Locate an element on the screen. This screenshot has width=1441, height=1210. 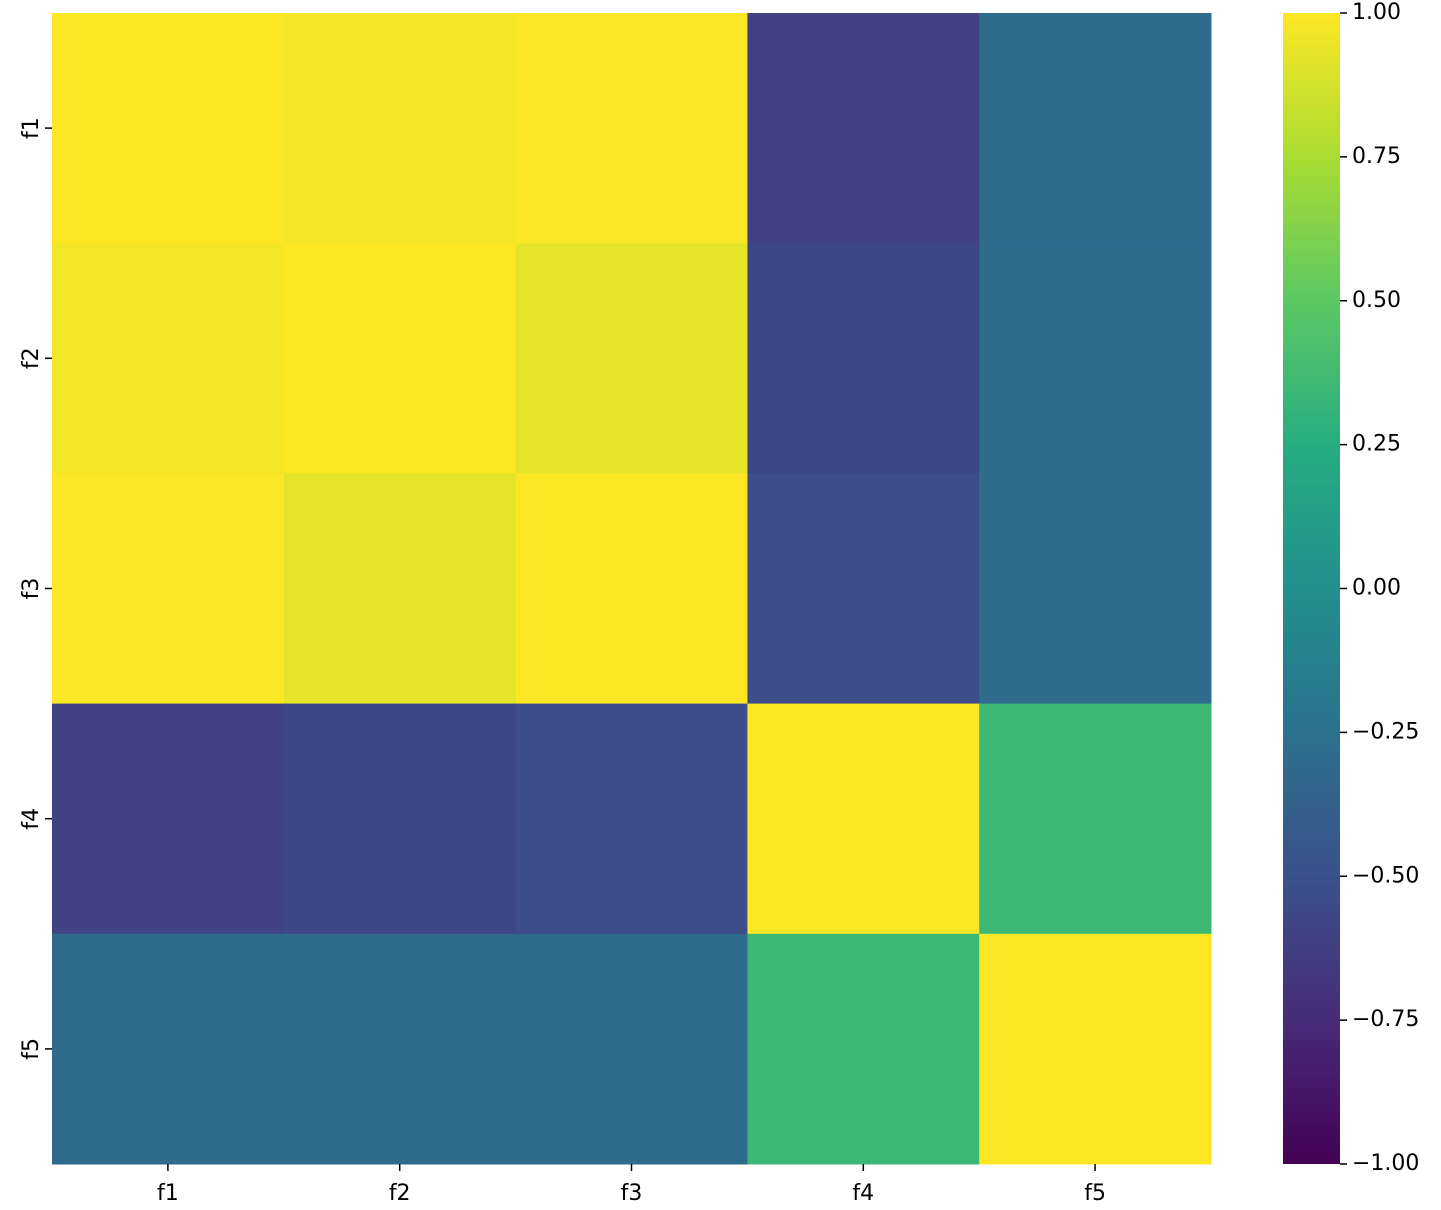
colorbar-tick-label: 0.00 is located at coordinates (1376, 588).